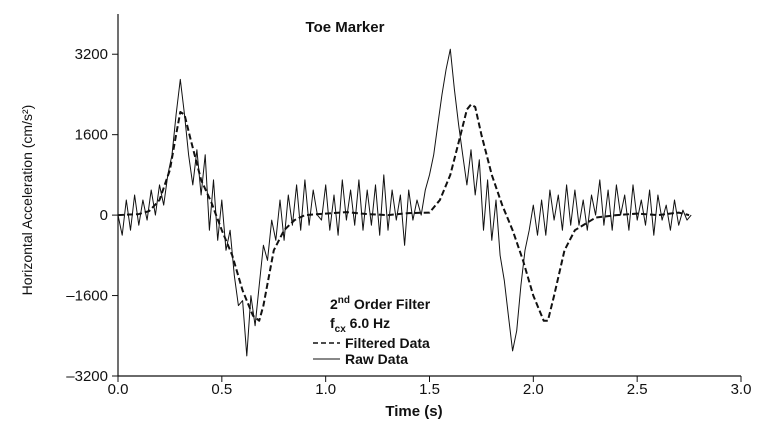 Image resolution: width=771 pixels, height=427 pixels. I want to click on annotation-cutoff: fcx 6.0 Hz, so click(360, 325).